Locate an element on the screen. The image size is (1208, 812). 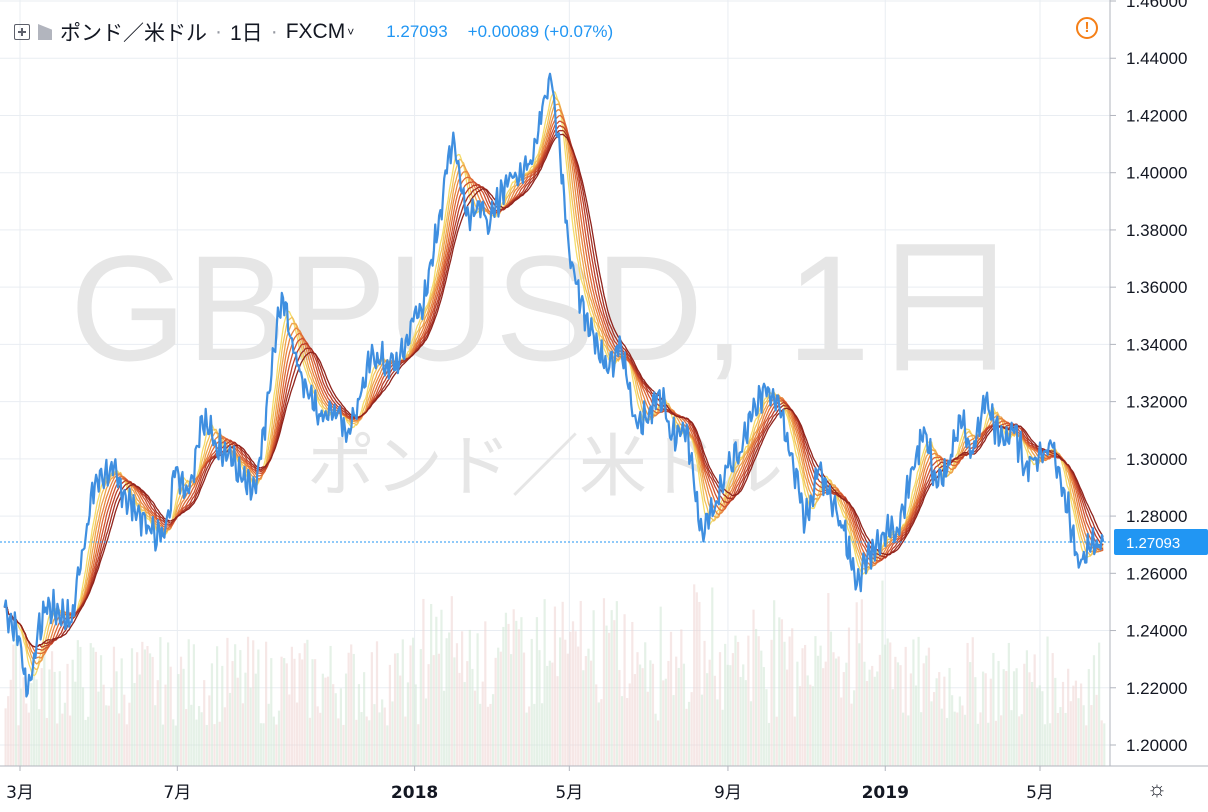
alert-circle-icon: ! is located at coordinates (1087, 28).